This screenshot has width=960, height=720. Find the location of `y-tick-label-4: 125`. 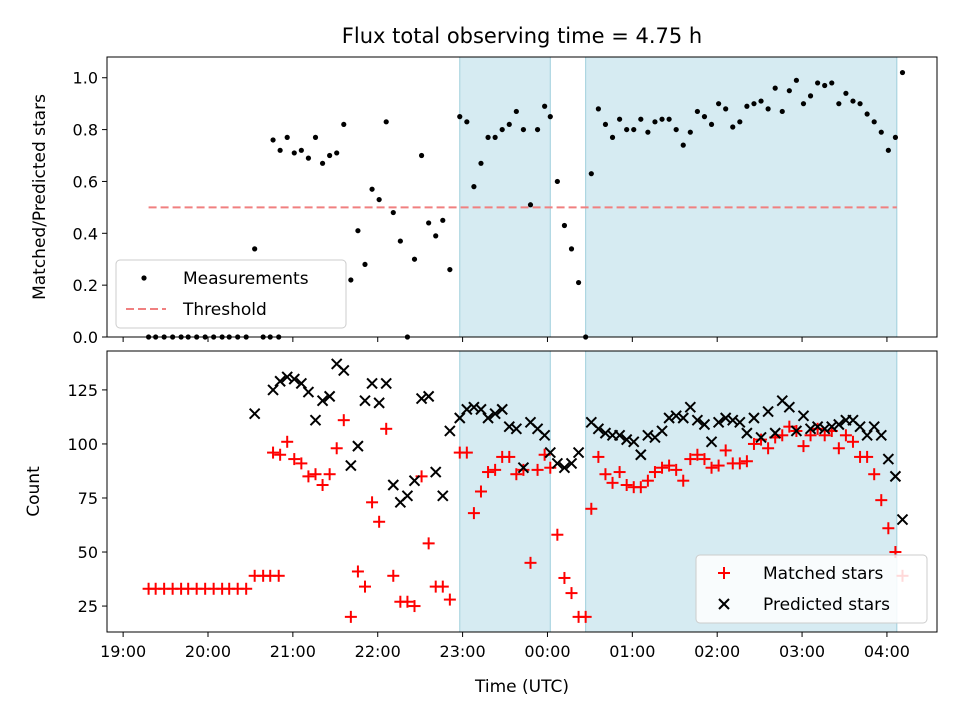

y-tick-label-4: 125 is located at coordinates (82, 390).